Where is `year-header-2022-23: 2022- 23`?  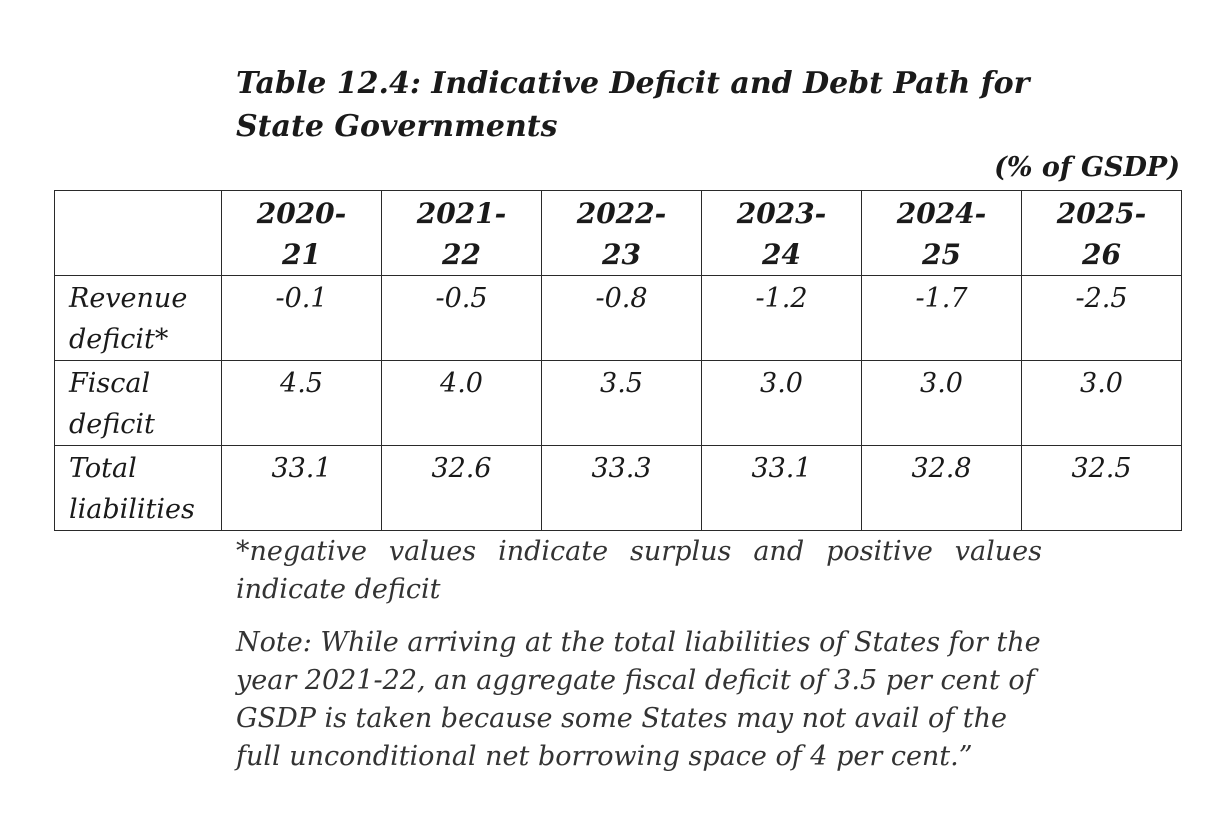 year-header-2022-23: 2022- 23 is located at coordinates (621, 233).